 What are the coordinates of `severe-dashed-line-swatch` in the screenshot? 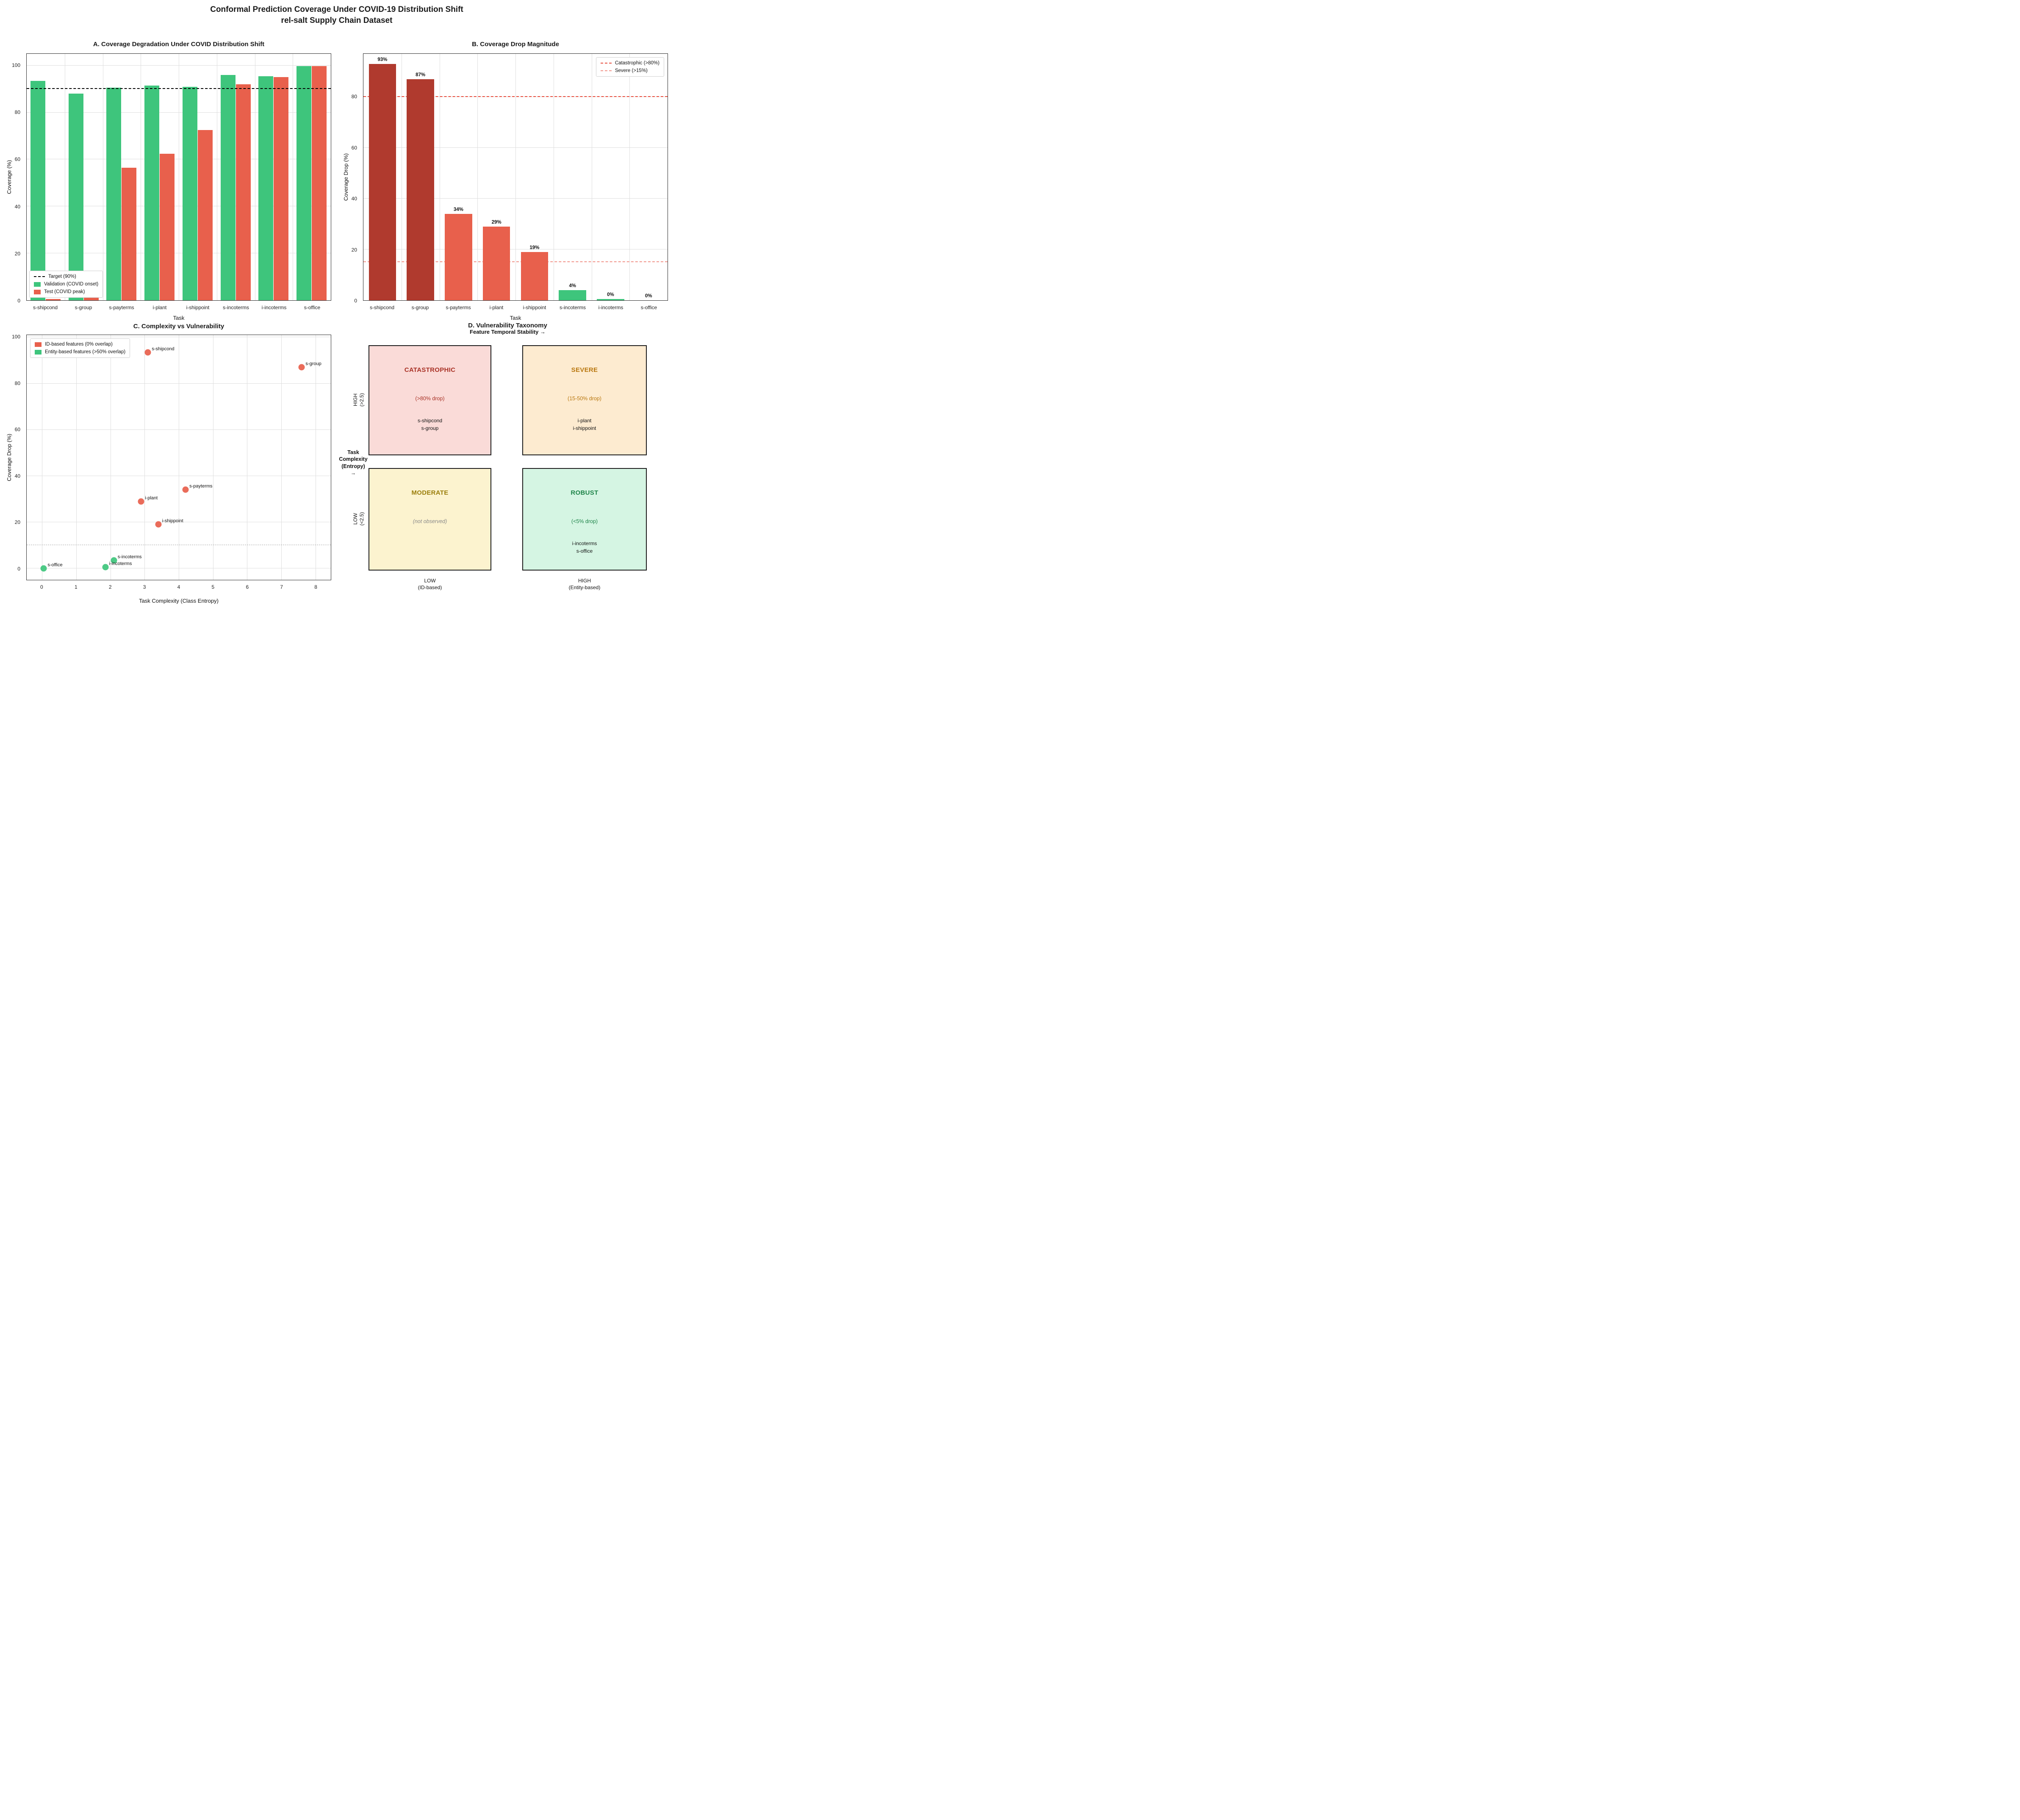 It's located at (606, 70).